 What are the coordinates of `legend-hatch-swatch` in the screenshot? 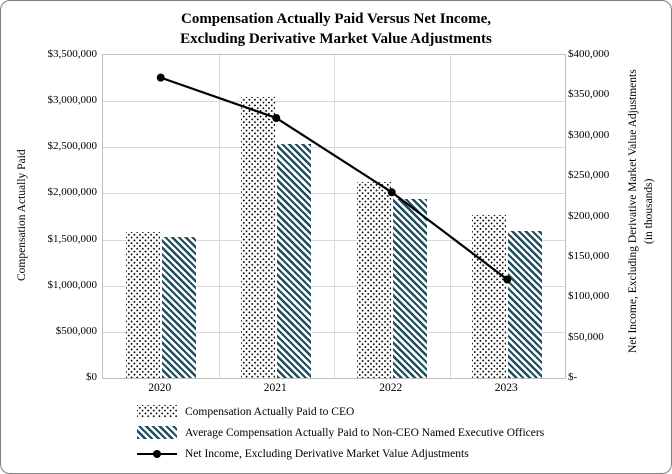 It's located at (157, 432).